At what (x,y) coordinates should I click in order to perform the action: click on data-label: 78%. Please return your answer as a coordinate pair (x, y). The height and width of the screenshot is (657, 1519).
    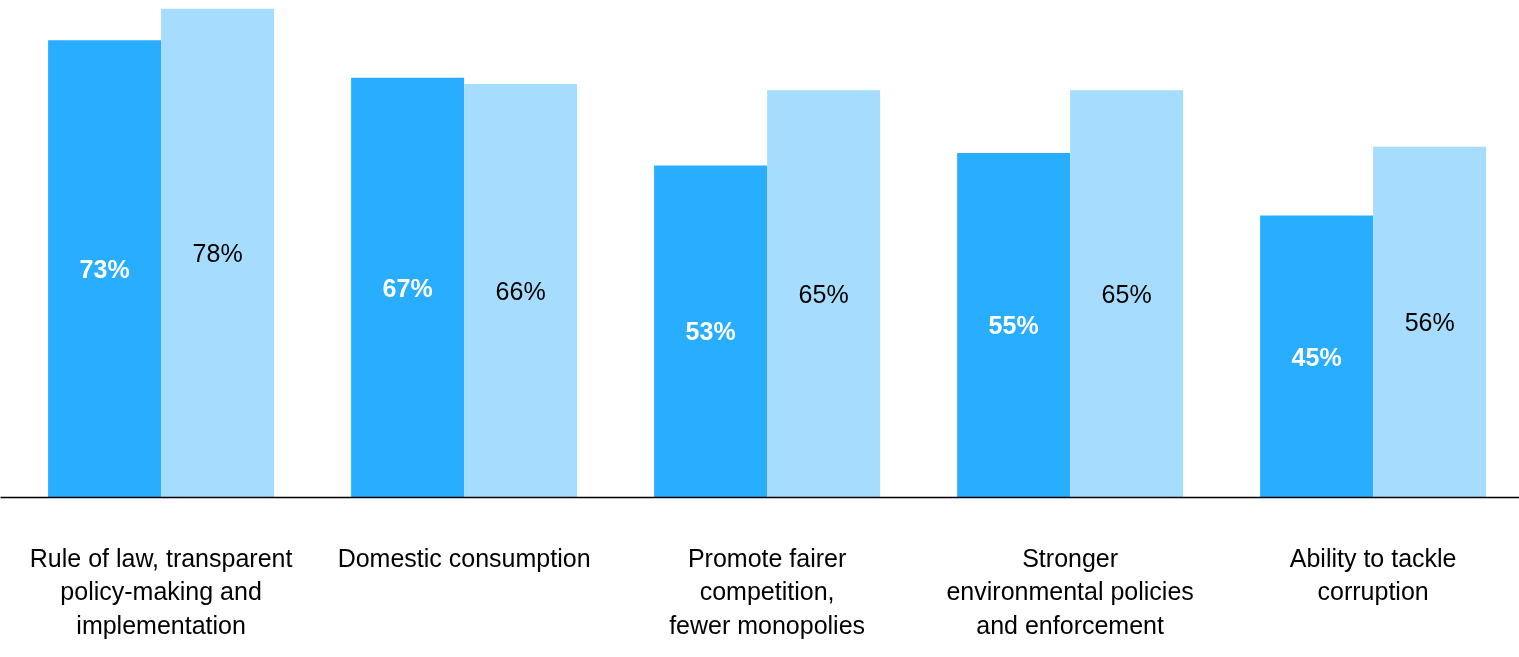
    Looking at the image, I should click on (217, 253).